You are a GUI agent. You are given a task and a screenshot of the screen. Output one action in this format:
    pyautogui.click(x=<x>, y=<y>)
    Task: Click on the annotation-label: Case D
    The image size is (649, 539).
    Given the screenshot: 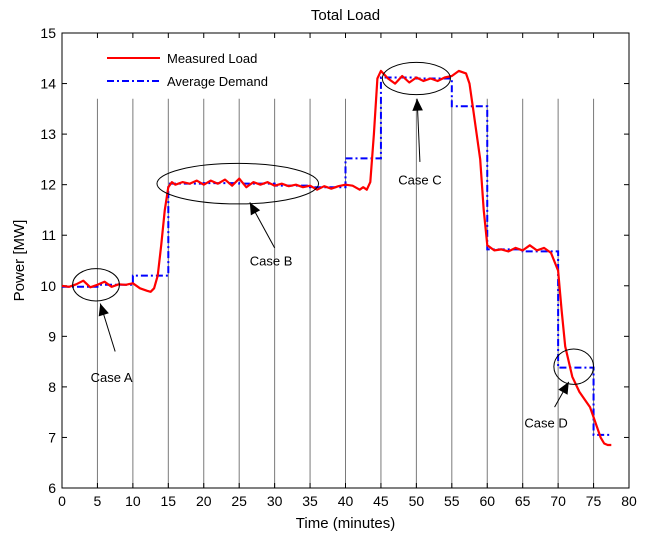 What is the action you would take?
    pyautogui.click(x=545, y=422)
    